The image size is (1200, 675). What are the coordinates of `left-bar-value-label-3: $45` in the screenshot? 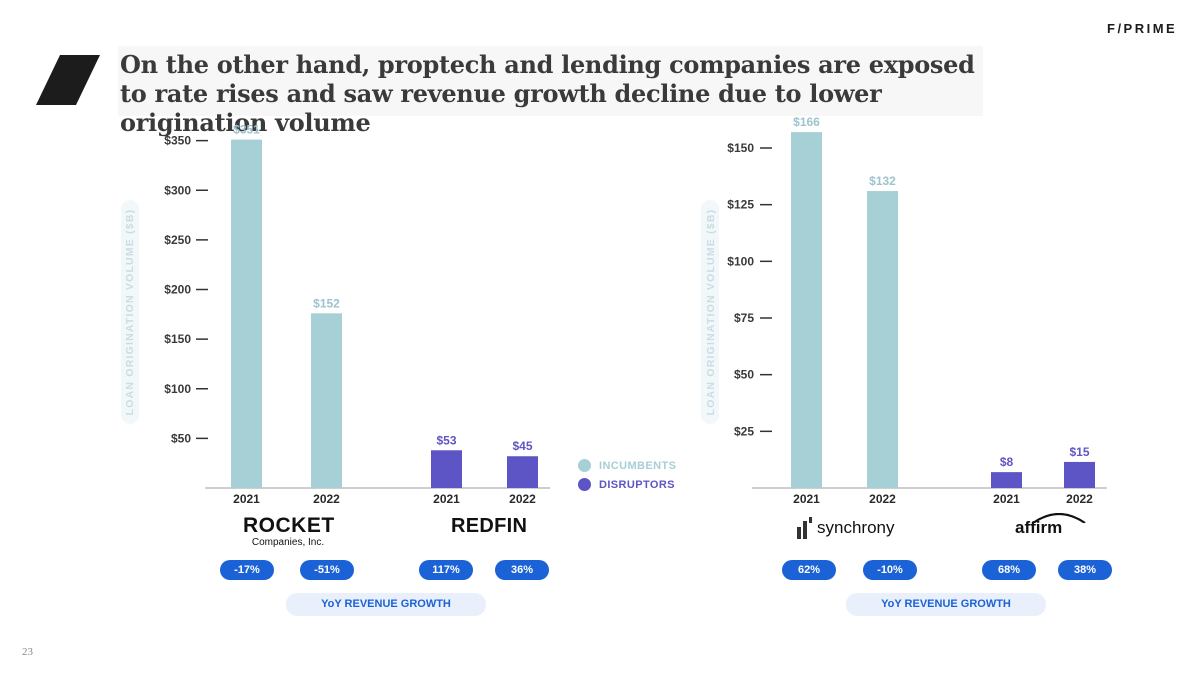 It's located at (522, 446).